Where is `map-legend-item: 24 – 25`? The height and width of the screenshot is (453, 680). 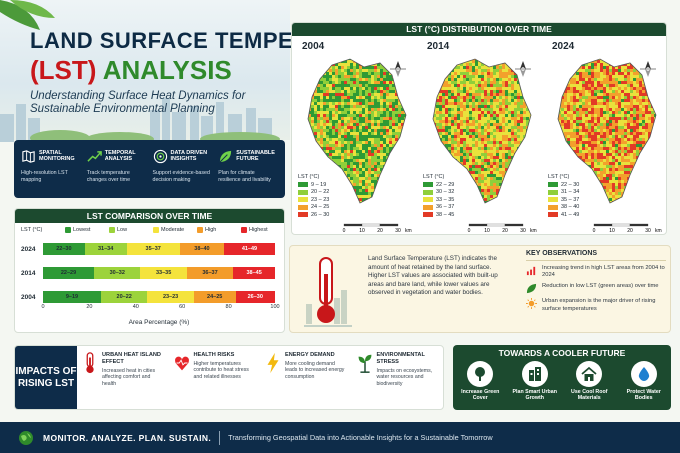
map-legend-item: 24 – 25 is located at coordinates (313, 208).